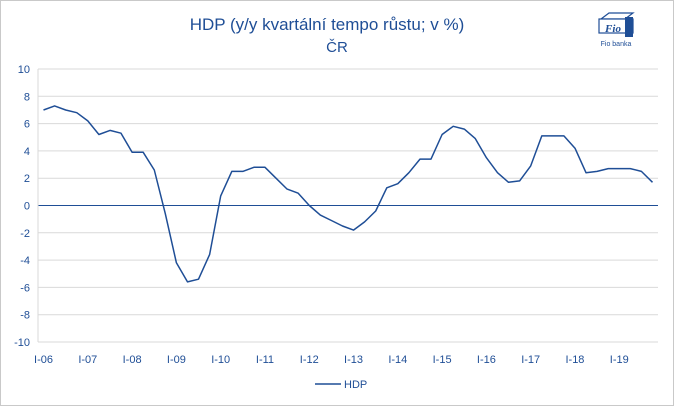 This screenshot has height=406, width=674. Describe the element at coordinates (397, 360) in the screenshot. I see `x-tick-label: I-14` at that location.